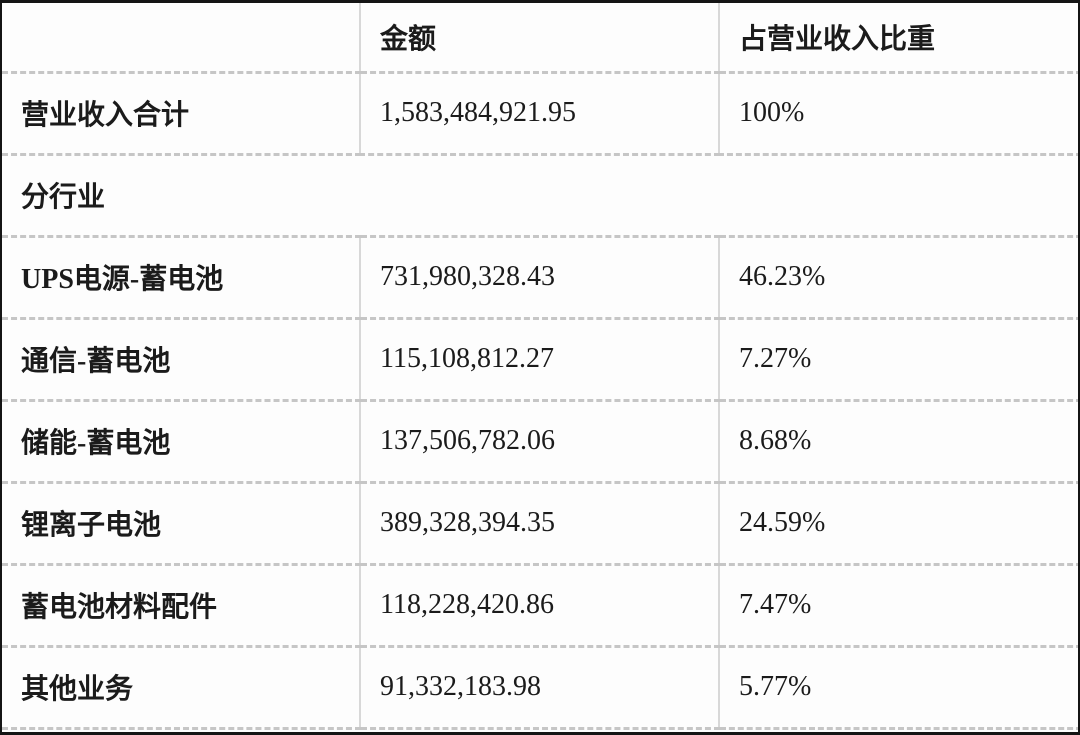  Describe the element at coordinates (181, 687) in the screenshot. I see `row-label: 其他业务` at that location.